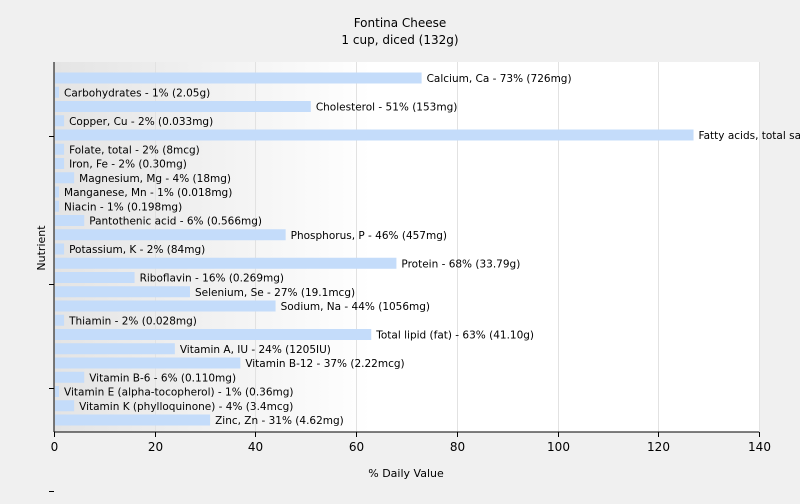 This screenshot has height=504, width=800. What do you see at coordinates (387, 108) in the screenshot?
I see `bar-label: Cholesterol - 51% (153mg)` at bounding box center [387, 108].